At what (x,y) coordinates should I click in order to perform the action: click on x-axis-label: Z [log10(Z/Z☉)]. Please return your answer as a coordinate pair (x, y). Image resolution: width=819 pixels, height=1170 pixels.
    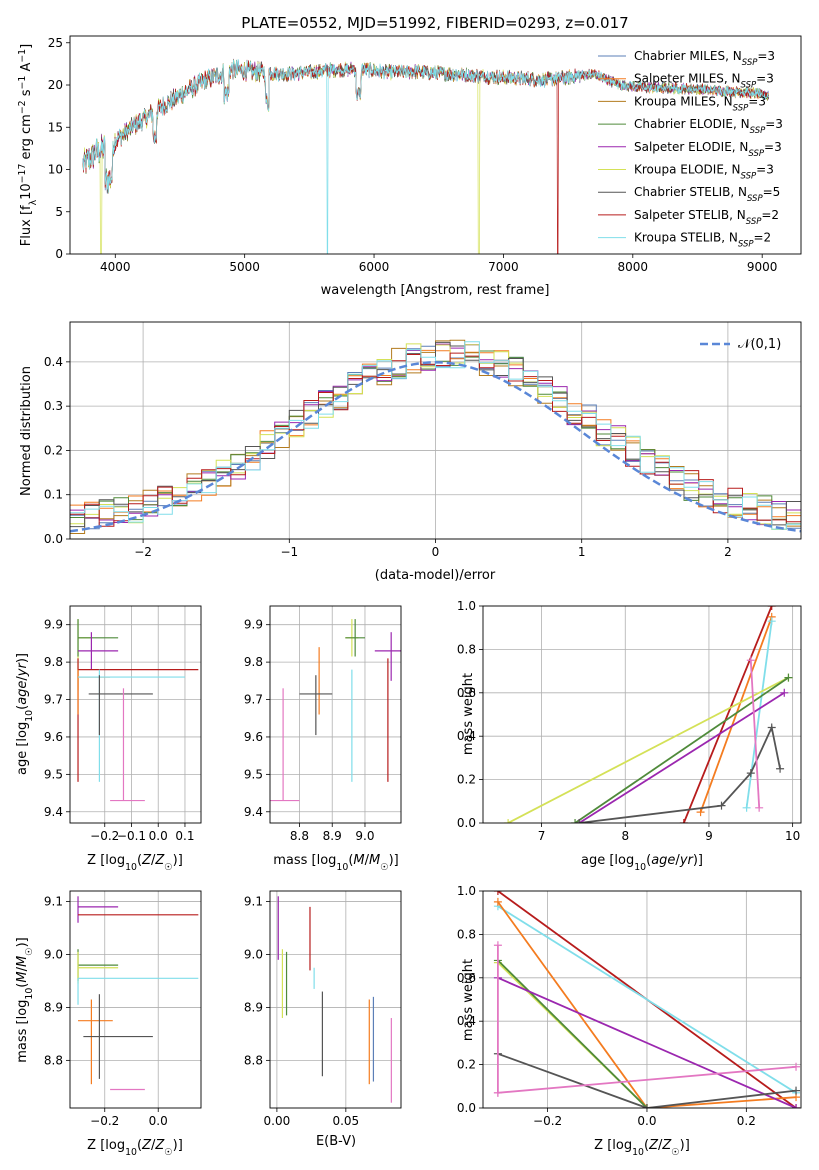
    Looking at the image, I should click on (135, 1148).